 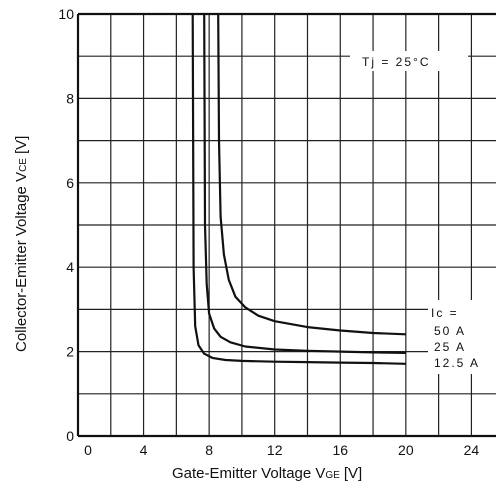 What do you see at coordinates (66, 225) in the screenshot?
I see `y-tick-labels: 0 2 4 6 8 10` at bounding box center [66, 225].